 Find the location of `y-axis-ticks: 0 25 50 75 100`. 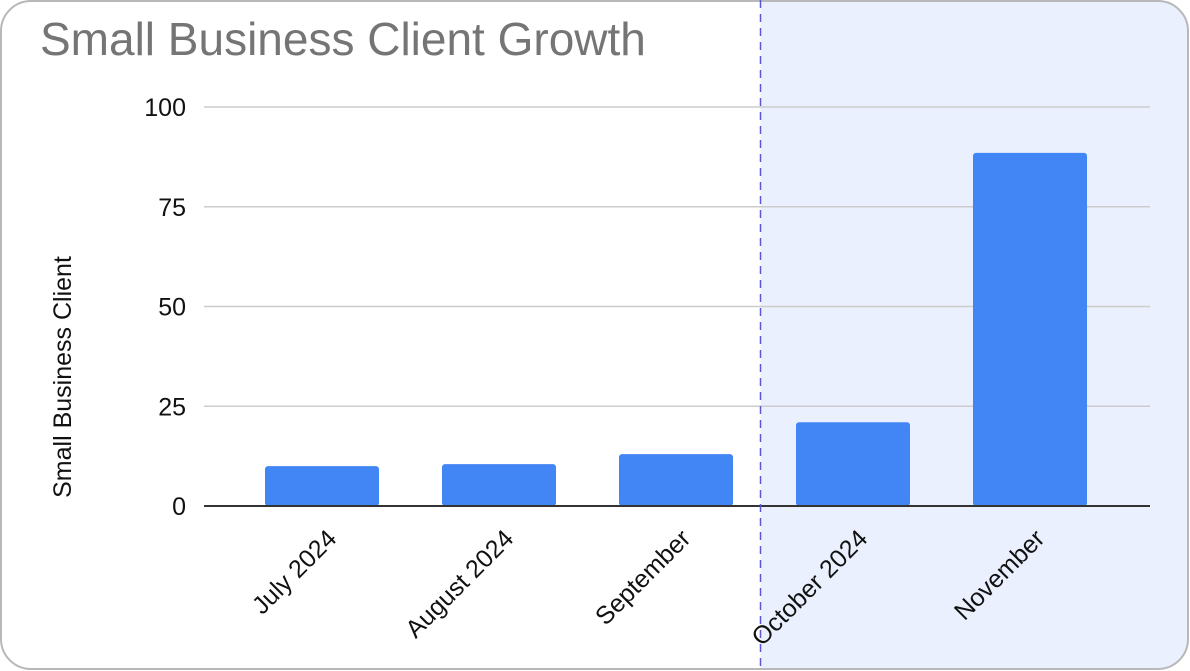

y-axis-ticks: 0 25 50 75 100 is located at coordinates (165, 307).